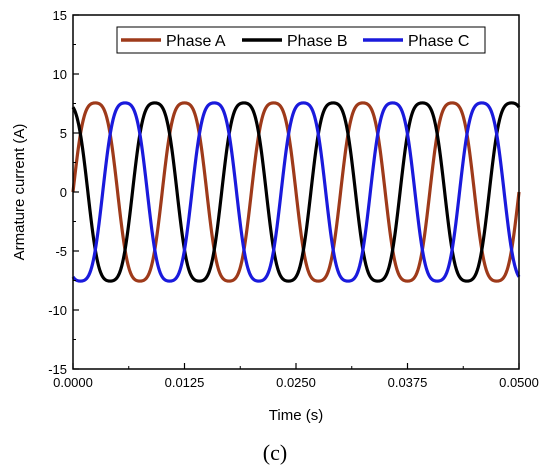 The image size is (550, 476). What do you see at coordinates (19, 192) in the screenshot?
I see `y-axis-label: Armature current (A)` at bounding box center [19, 192].